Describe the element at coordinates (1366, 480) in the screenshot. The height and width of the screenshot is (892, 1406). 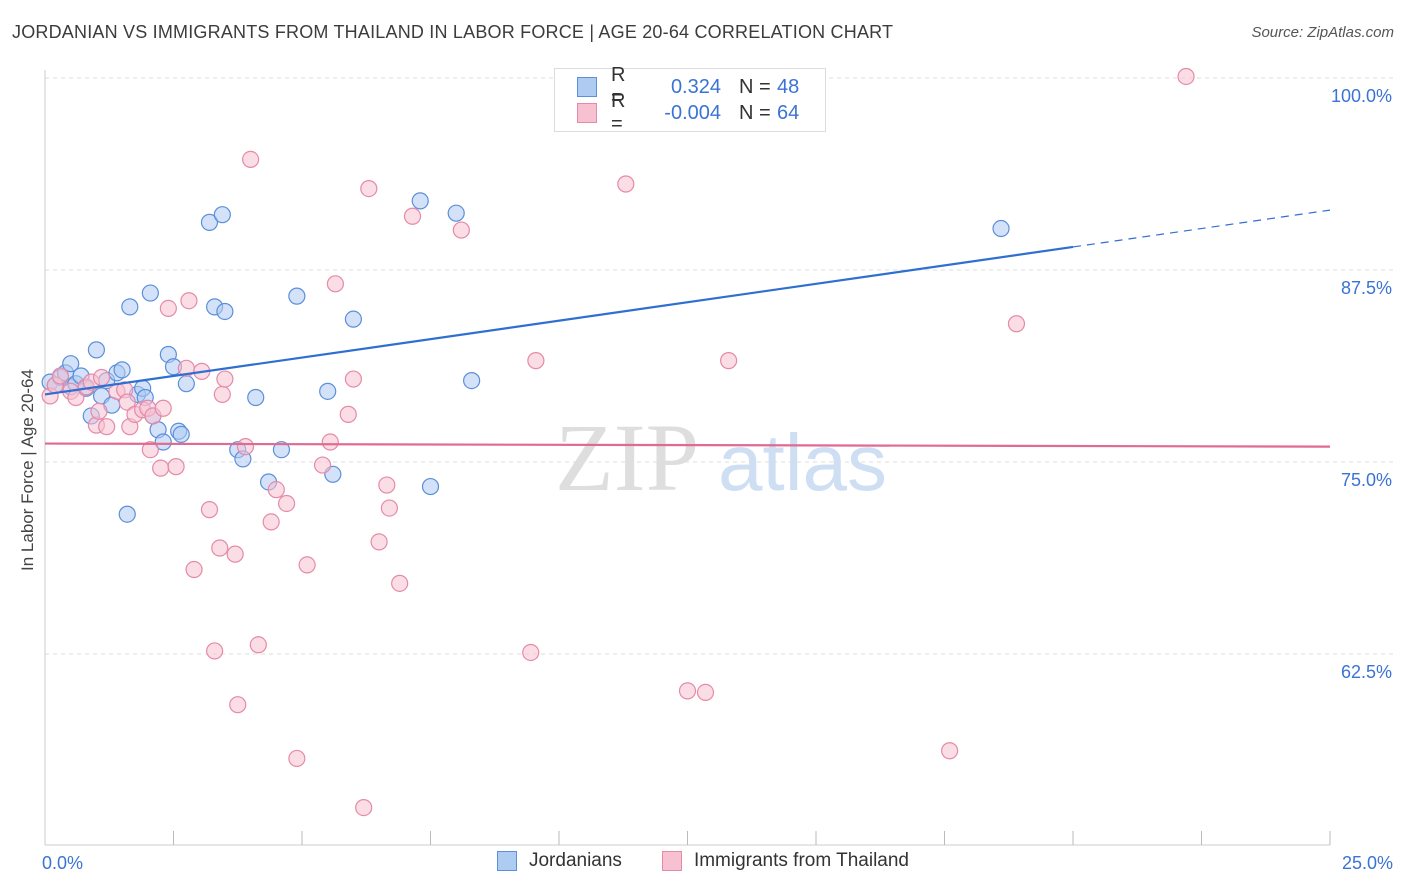
I see `y-tick-label: 75.0%` at that location.